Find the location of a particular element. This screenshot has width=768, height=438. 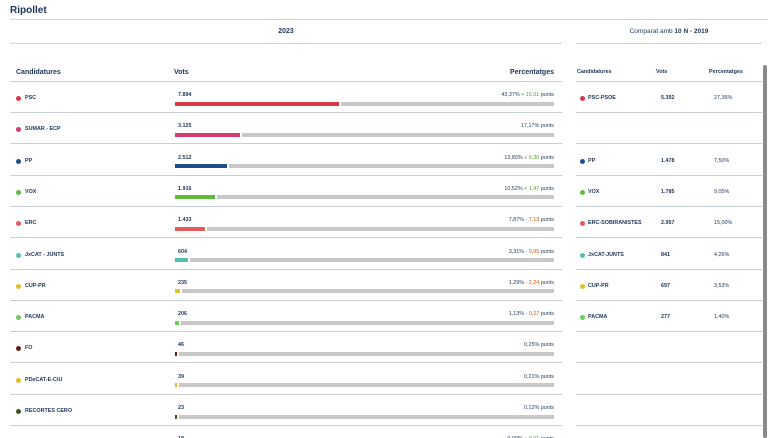

vote-count: 697 is located at coordinates (665, 285).